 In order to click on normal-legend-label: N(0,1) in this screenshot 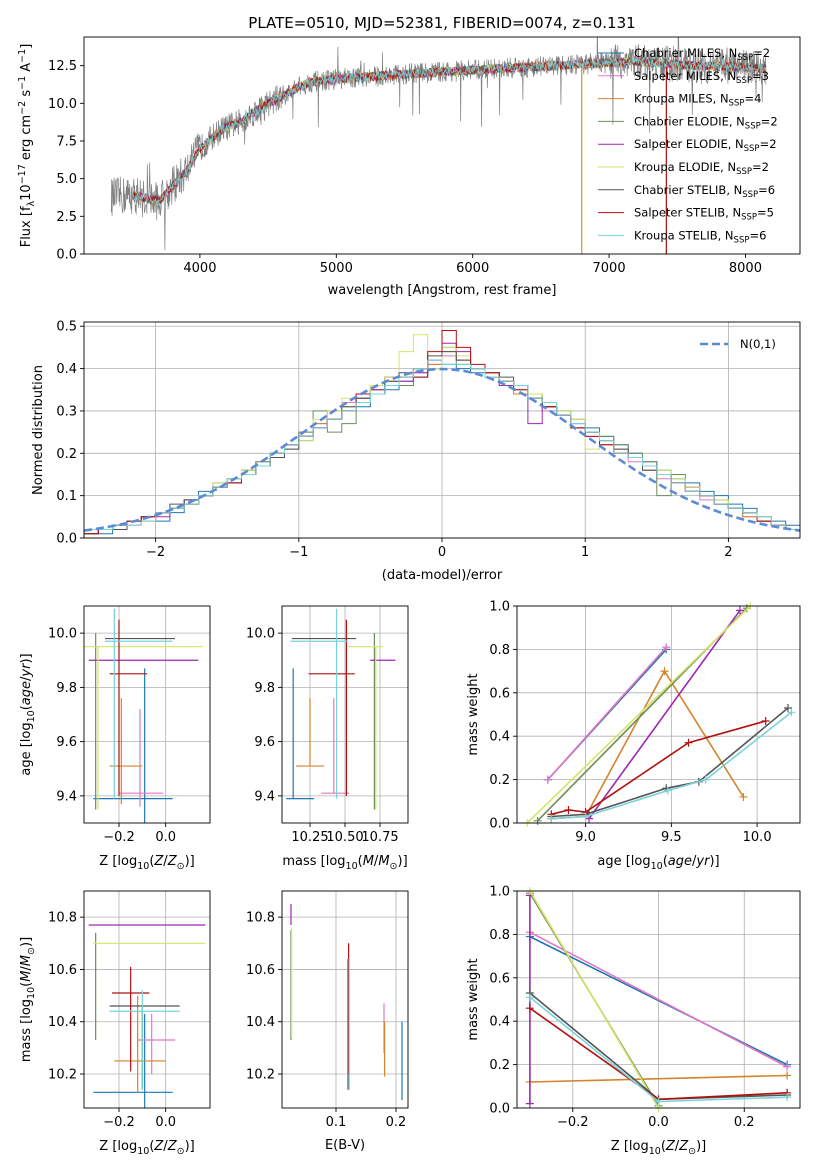, I will do `click(758, 344)`.